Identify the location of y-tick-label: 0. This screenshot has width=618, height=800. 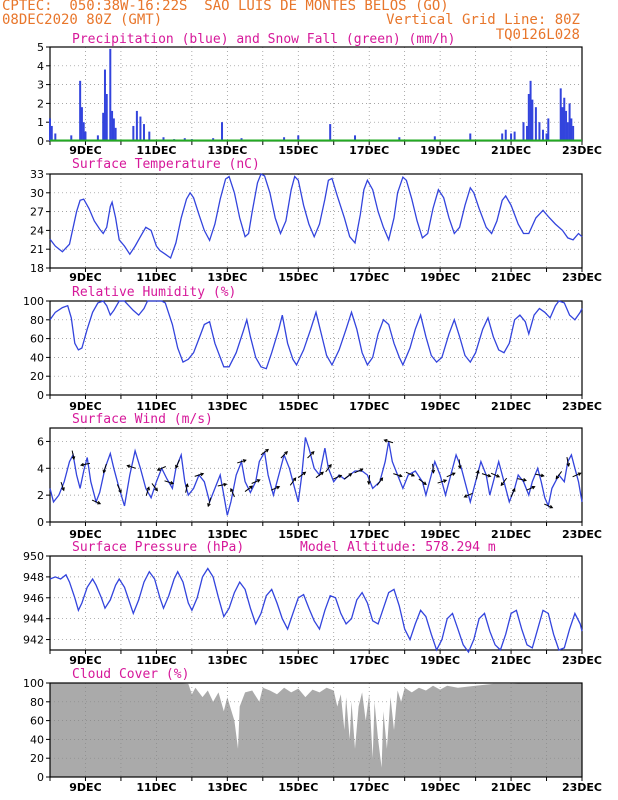
(40, 522).